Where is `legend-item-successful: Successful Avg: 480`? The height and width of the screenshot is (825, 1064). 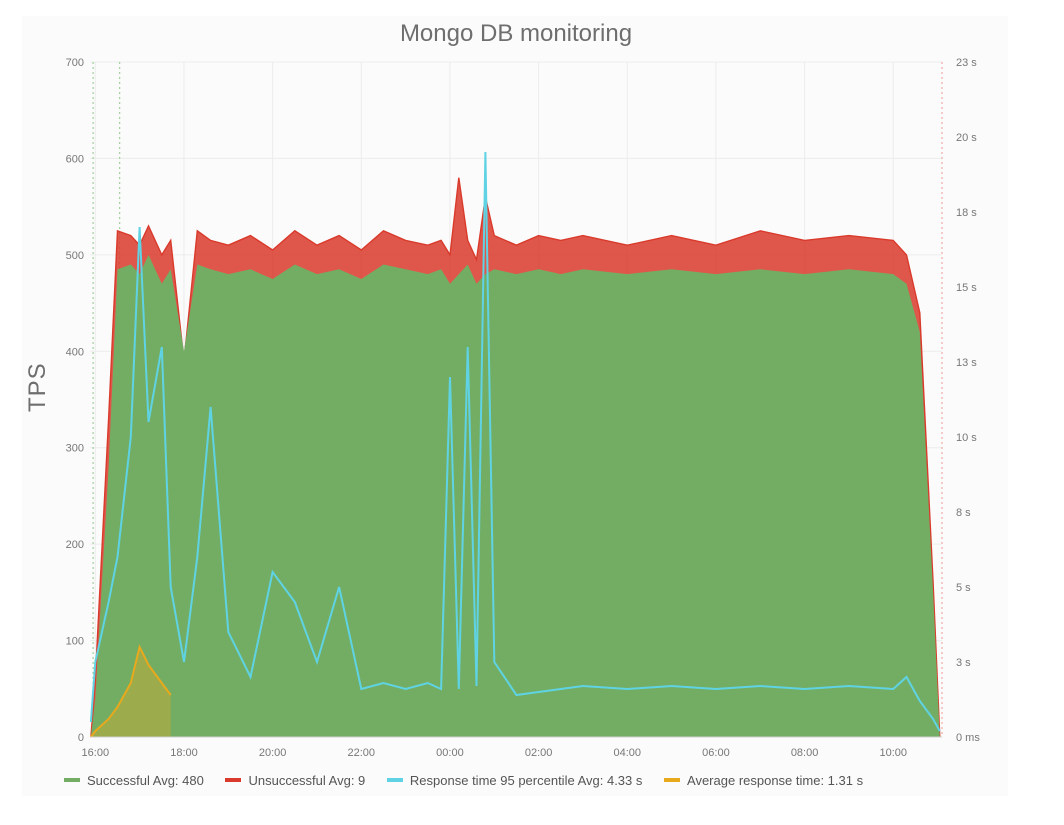 legend-item-successful: Successful Avg: 480 is located at coordinates (134, 780).